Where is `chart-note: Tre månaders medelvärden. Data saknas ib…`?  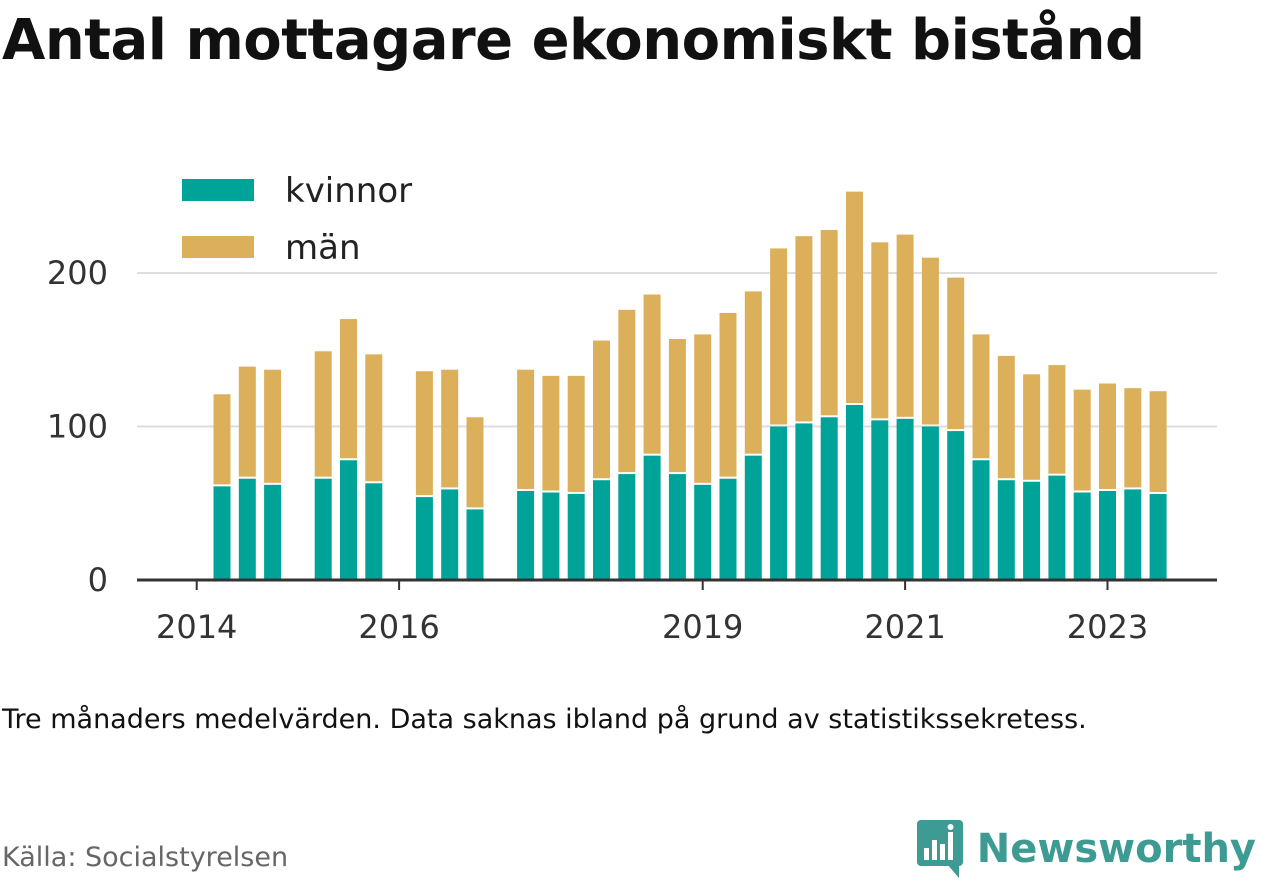
chart-note: Tre månaders medelvärden. Data saknas ib… is located at coordinates (544, 719).